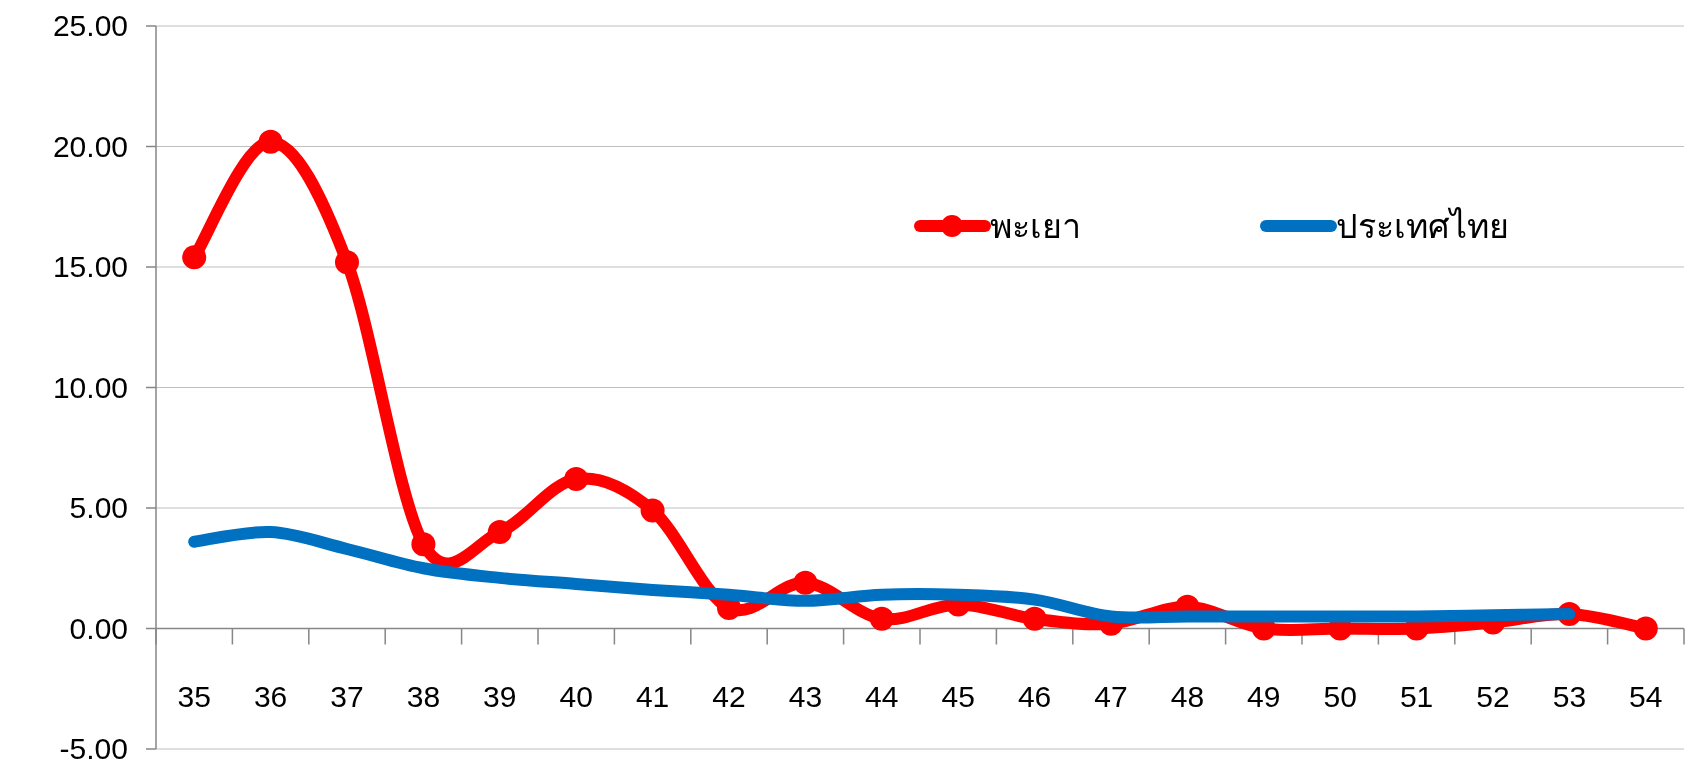  Describe the element at coordinates (347, 696) in the screenshot. I see `x-tick-label: 37` at that location.